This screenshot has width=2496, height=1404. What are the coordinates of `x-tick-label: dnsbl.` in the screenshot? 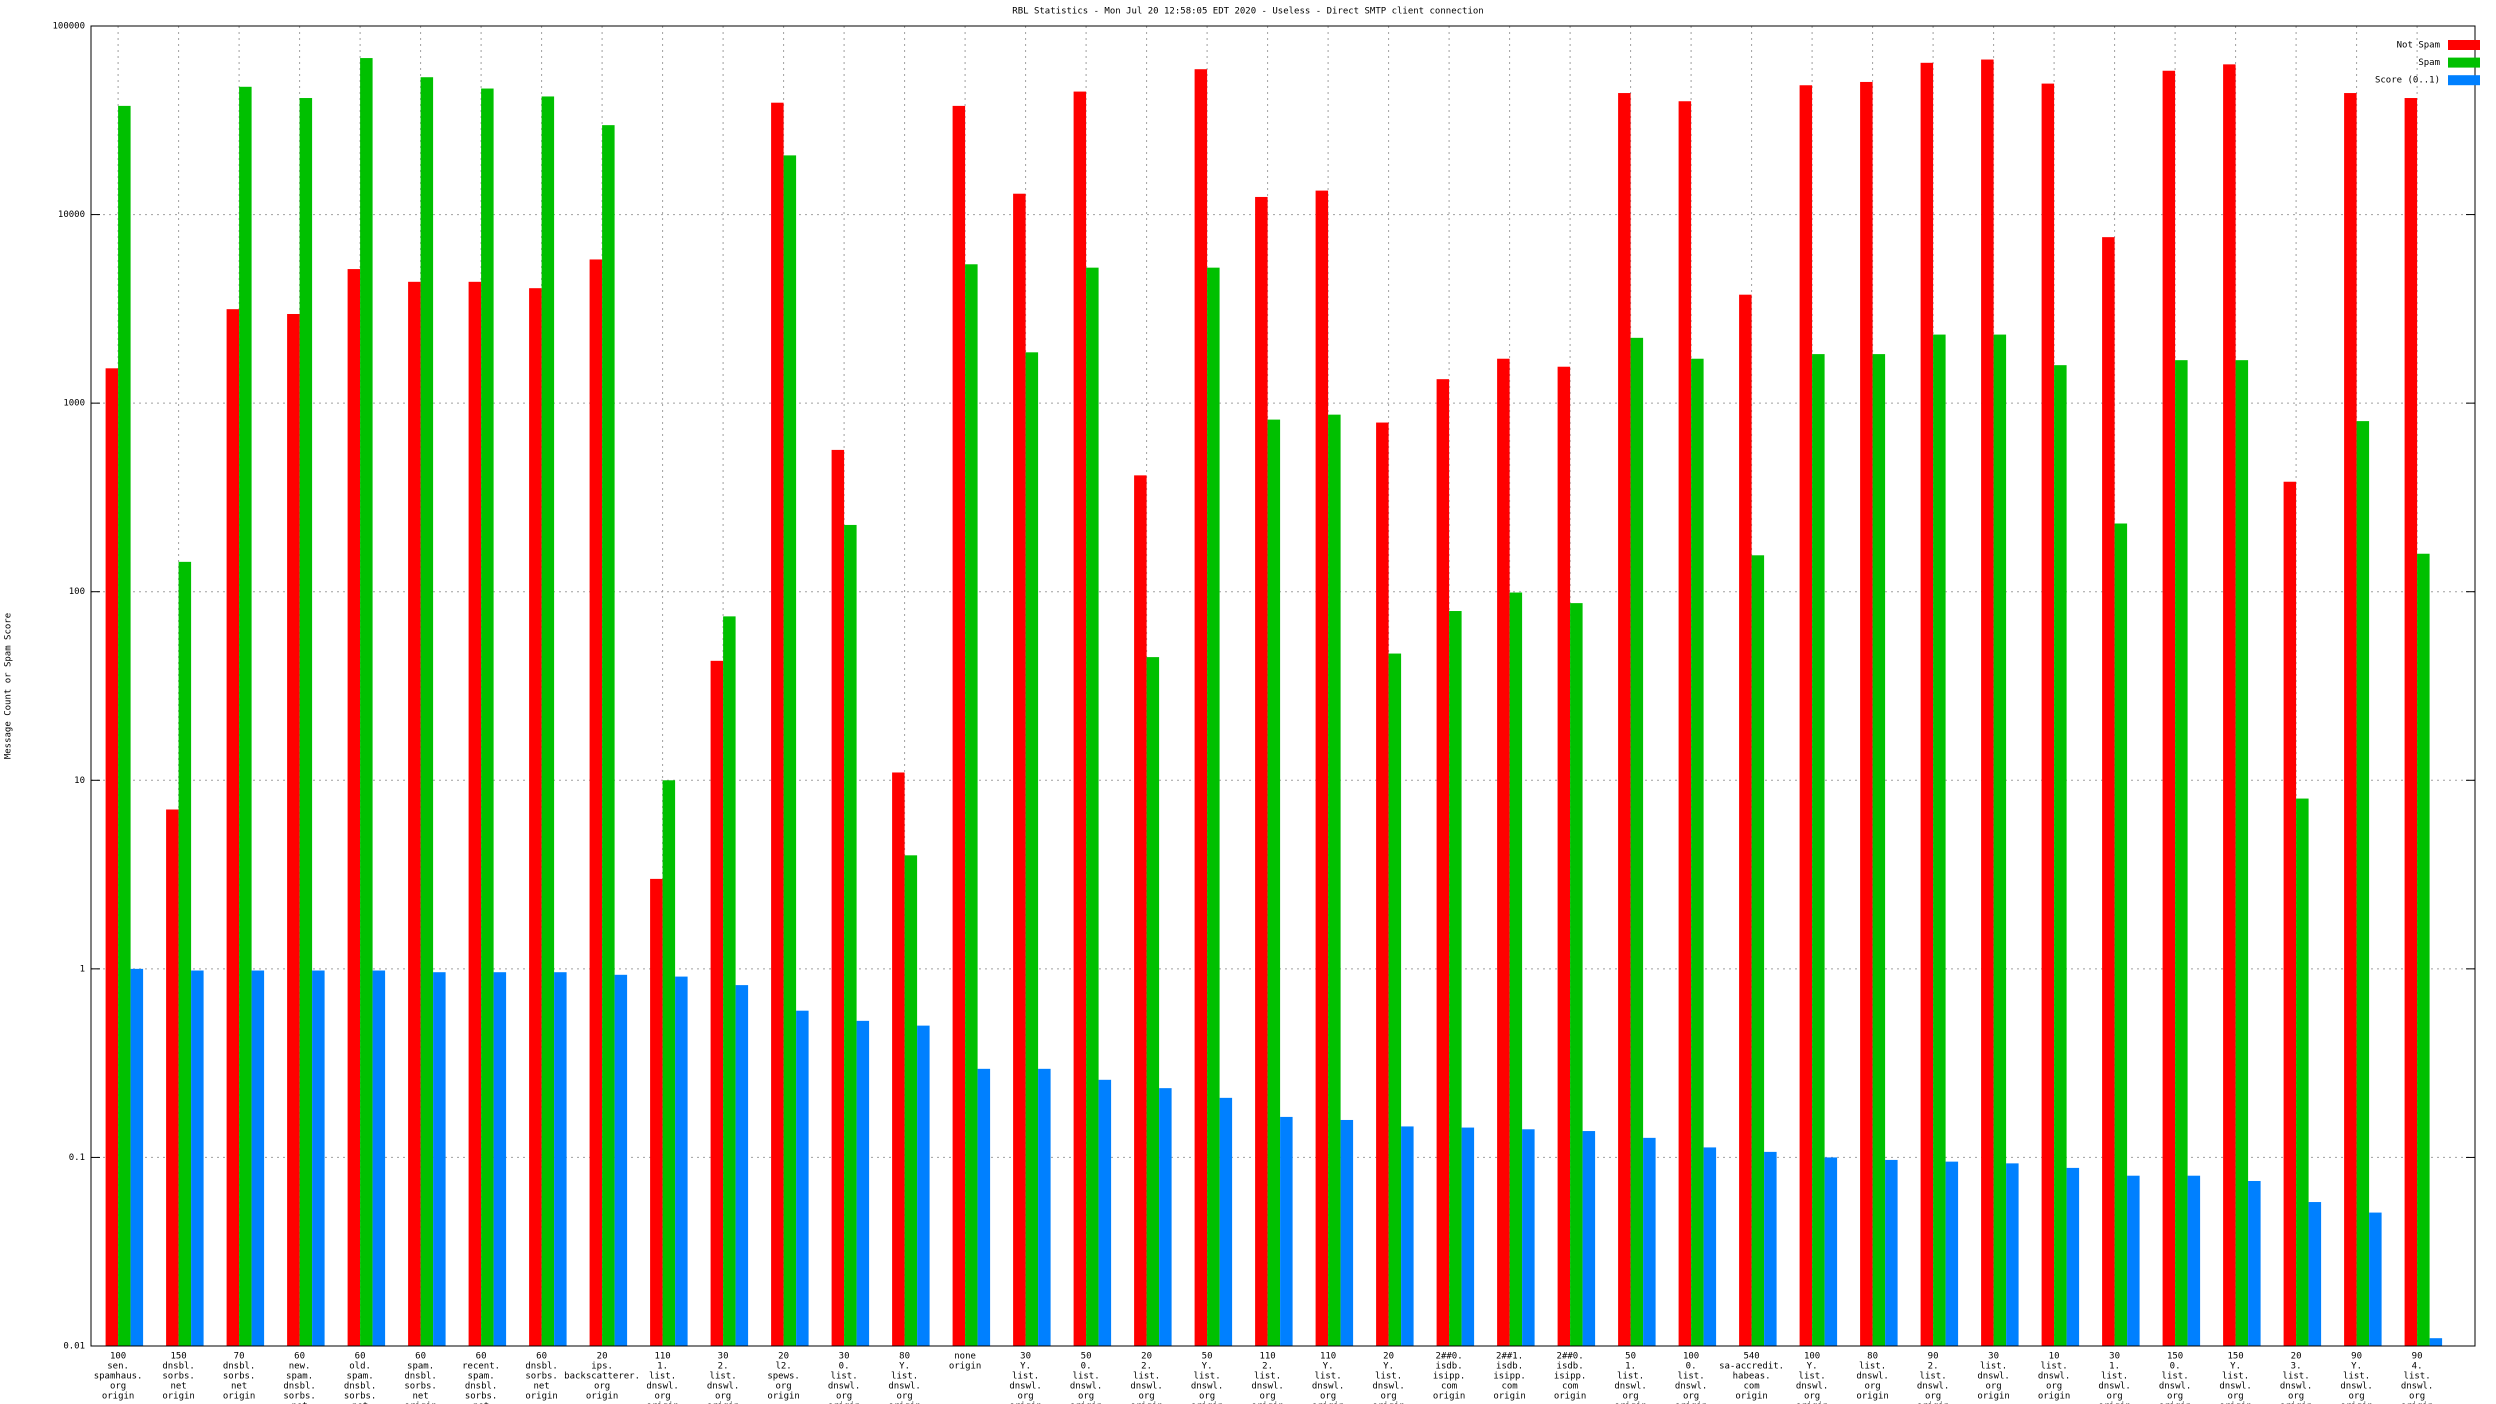 It's located at (239, 1367).